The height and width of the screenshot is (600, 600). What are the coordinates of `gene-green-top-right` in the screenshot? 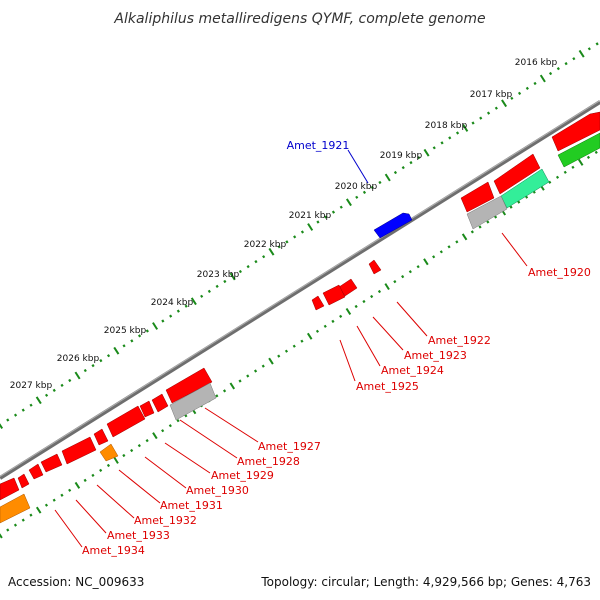 It's located at (578, 150).